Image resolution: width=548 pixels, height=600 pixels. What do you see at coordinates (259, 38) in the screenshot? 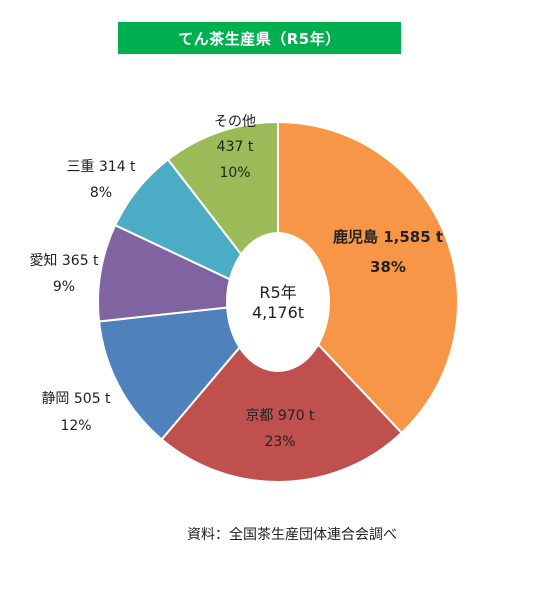
I see `chart-title: てん茶生産県（R5年）` at bounding box center [259, 38].